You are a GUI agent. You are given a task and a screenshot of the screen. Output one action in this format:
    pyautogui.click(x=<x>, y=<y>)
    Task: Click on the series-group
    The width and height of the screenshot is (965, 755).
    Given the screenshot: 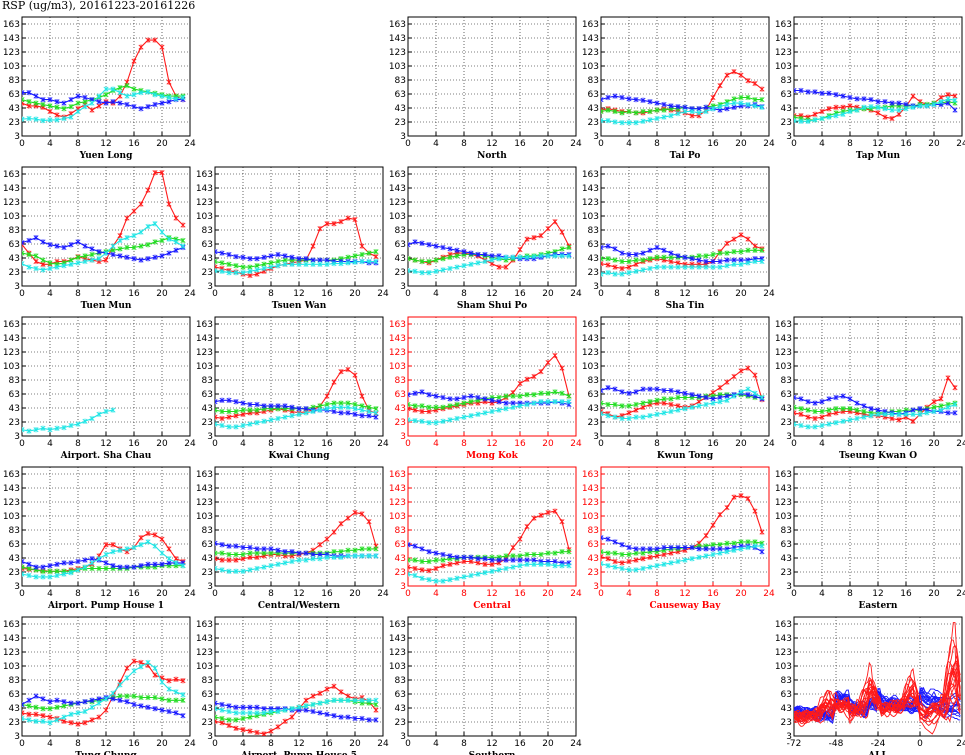 What is the action you would take?
    pyautogui.click(x=69, y=420)
    